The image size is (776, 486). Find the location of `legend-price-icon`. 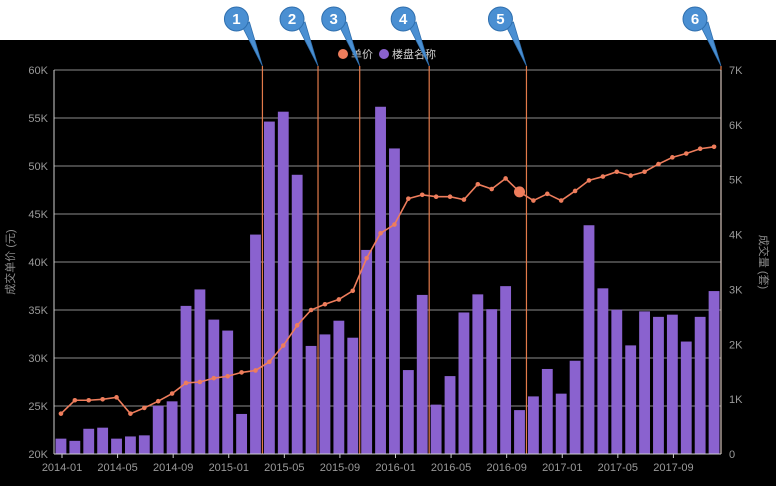

legend-price-icon is located at coordinates (343, 54).